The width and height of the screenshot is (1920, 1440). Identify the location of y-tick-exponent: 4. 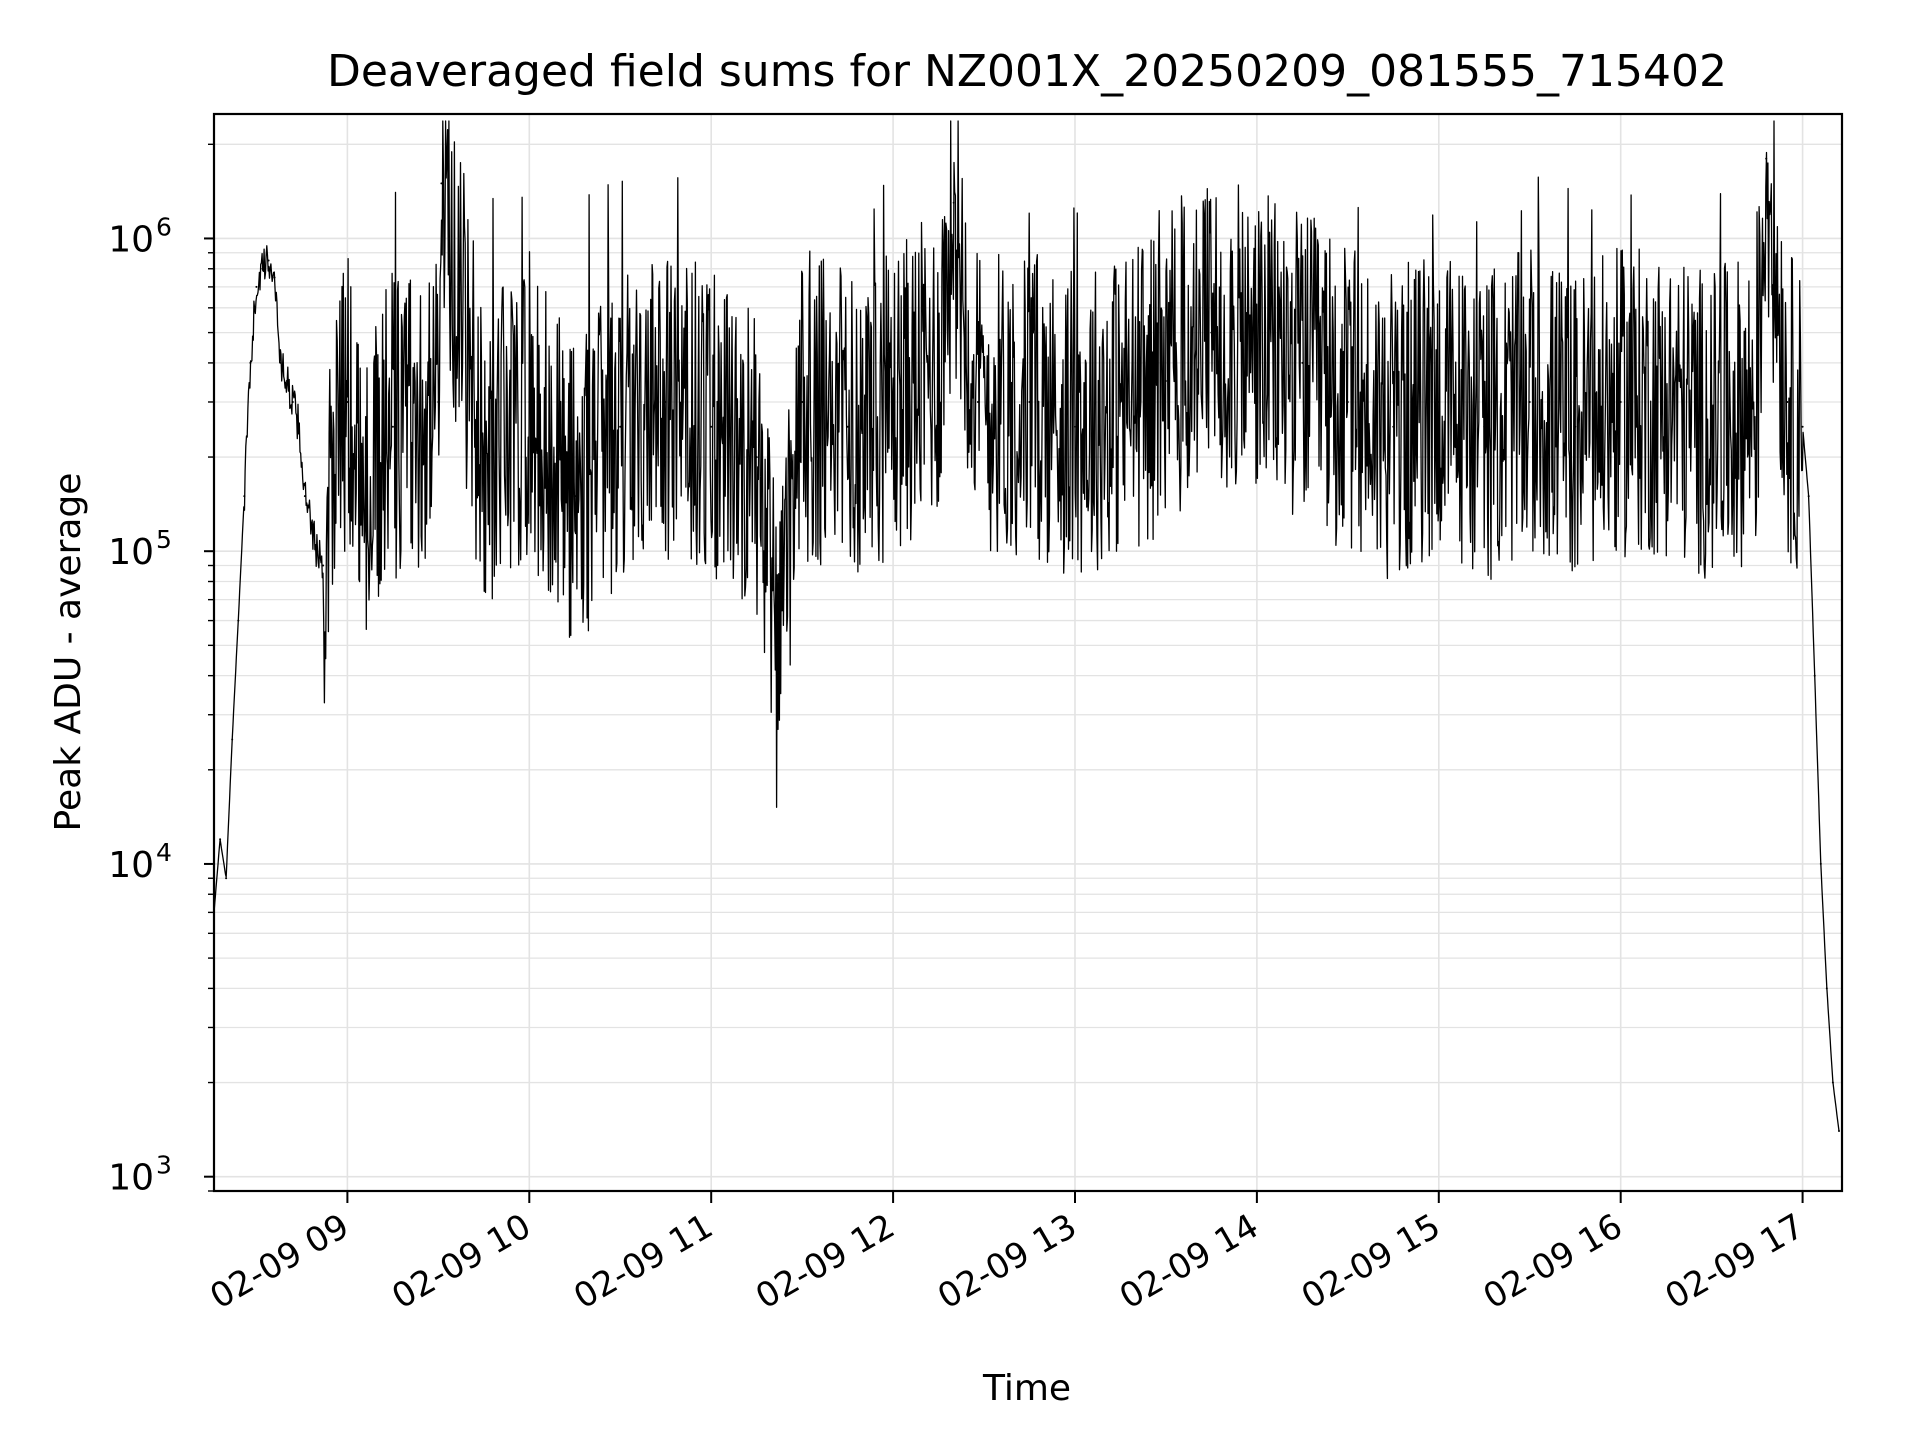
(164, 852).